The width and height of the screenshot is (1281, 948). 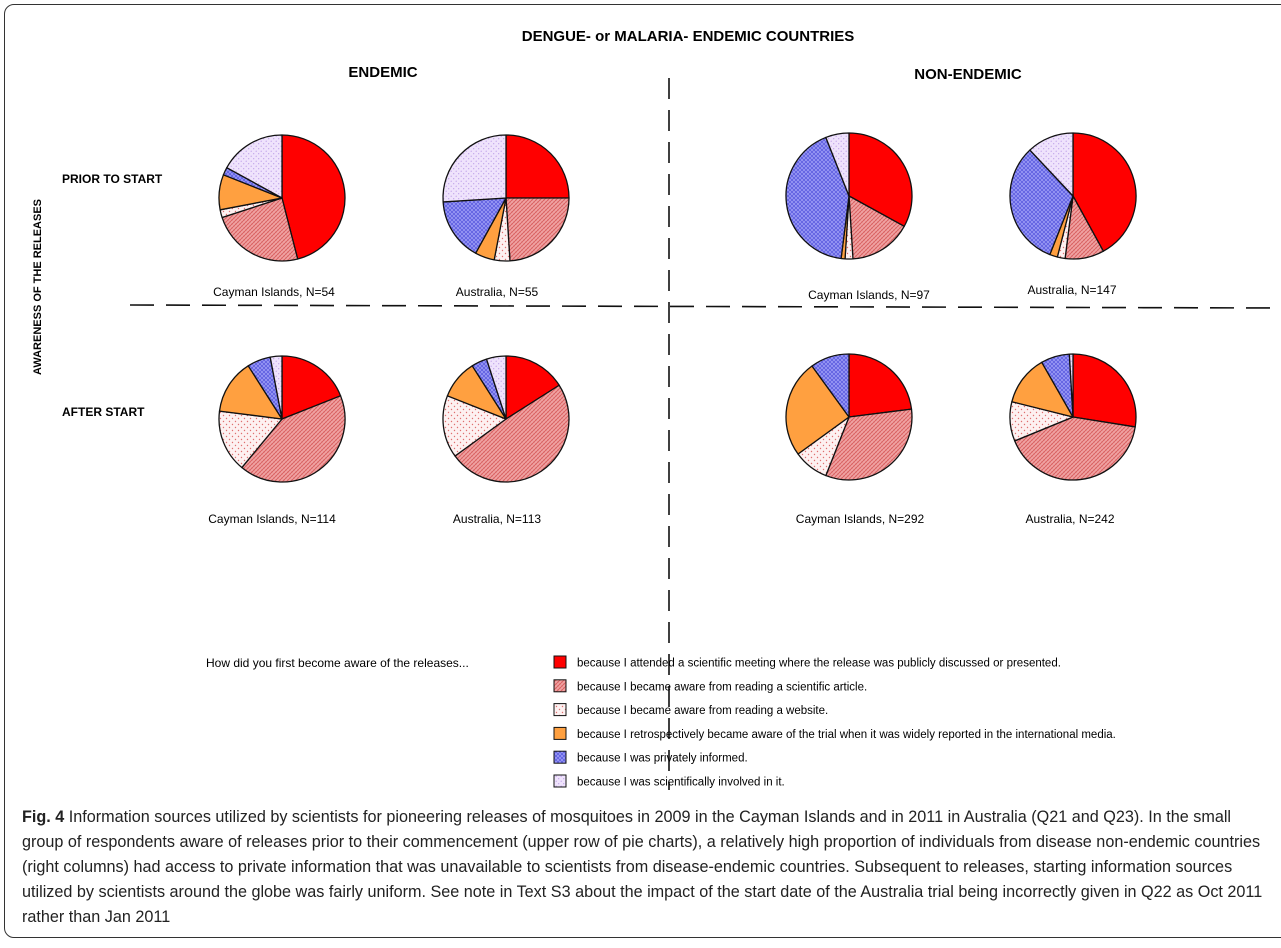 I want to click on pie-label: Australia, N=242, so click(x=1069, y=519).